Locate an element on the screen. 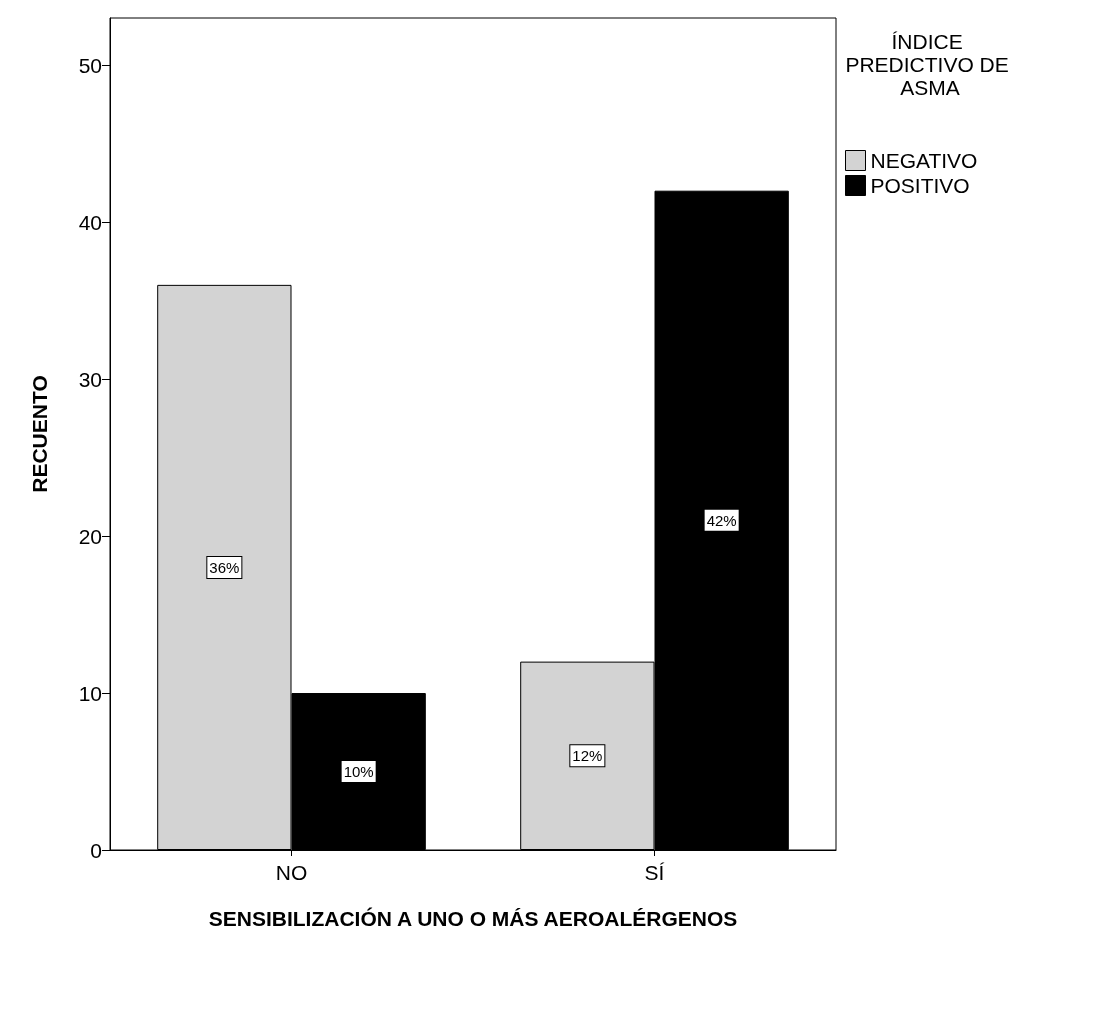 The height and width of the screenshot is (1010, 1101). y-tick-label: 40 is located at coordinates (90, 222).